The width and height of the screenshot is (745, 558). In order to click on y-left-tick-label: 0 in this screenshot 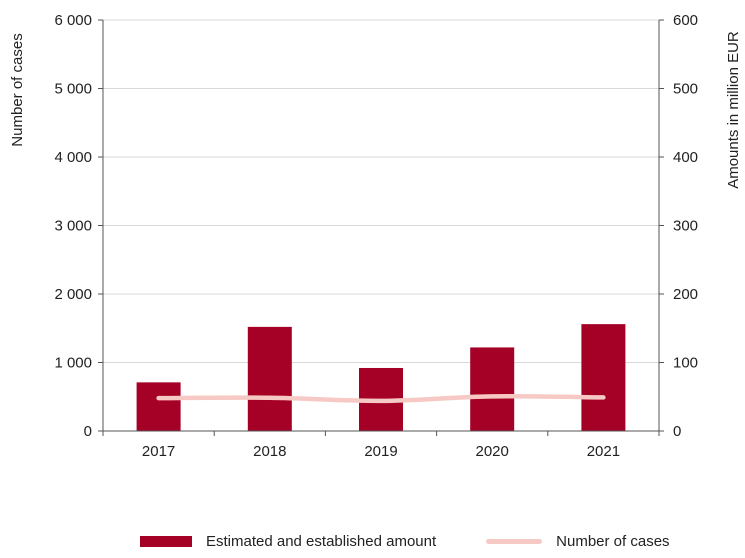, I will do `click(88, 431)`.